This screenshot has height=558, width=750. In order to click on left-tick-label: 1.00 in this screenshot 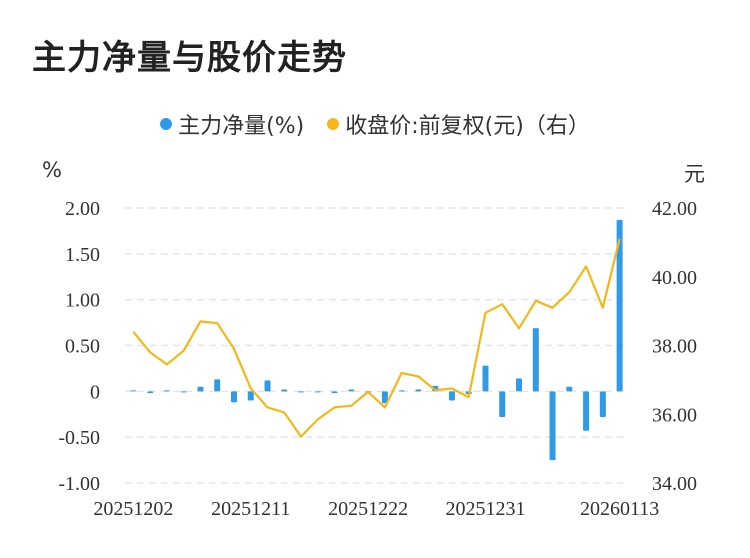, I will do `click(82, 301)`.